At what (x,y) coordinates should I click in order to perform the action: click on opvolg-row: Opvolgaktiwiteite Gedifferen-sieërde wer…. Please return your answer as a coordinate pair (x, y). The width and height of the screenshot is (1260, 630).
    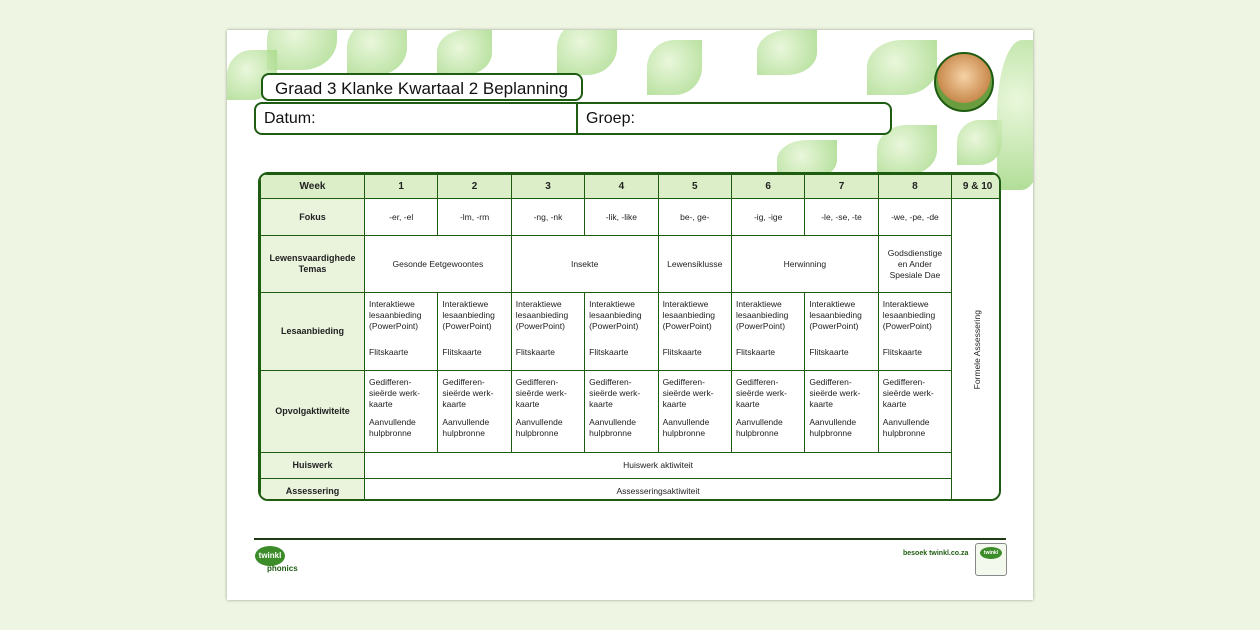
    Looking at the image, I should click on (630, 411).